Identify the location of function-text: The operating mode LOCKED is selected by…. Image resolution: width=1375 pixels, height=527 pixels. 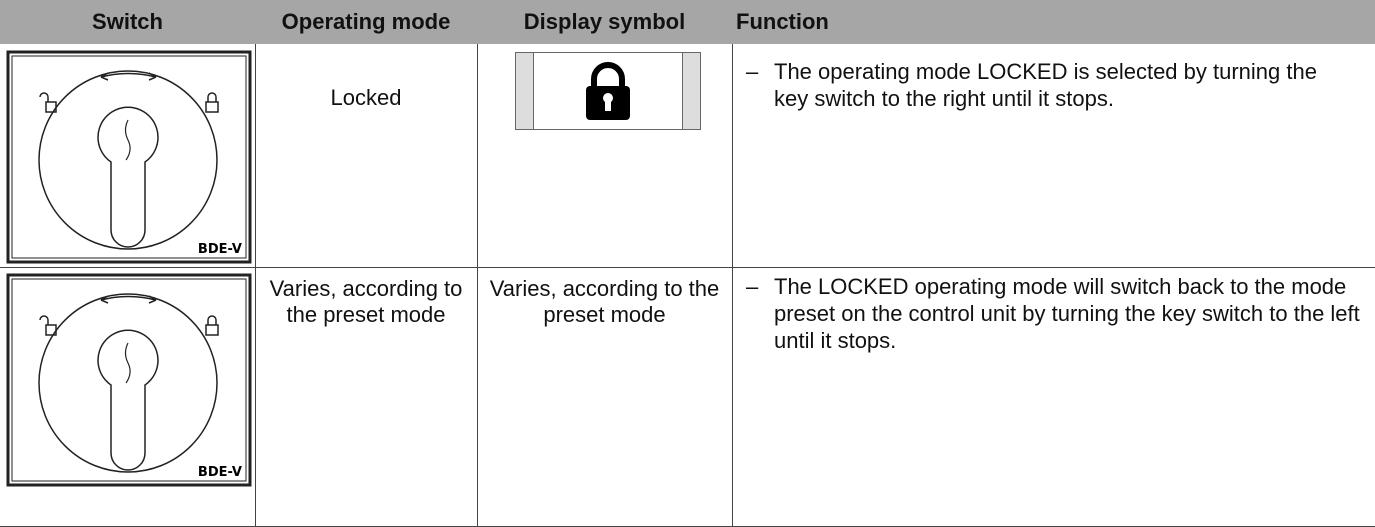
(1045, 85).